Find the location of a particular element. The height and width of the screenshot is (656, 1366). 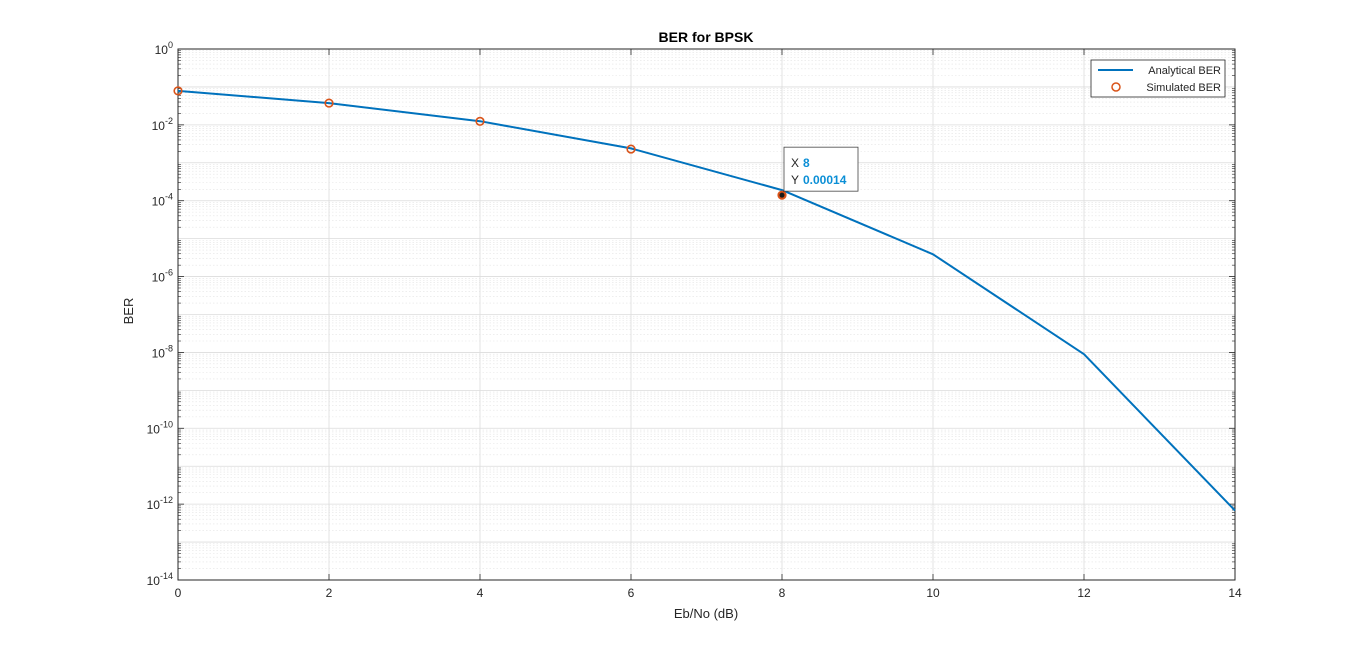

datatip-x-label: X is located at coordinates (795, 163).